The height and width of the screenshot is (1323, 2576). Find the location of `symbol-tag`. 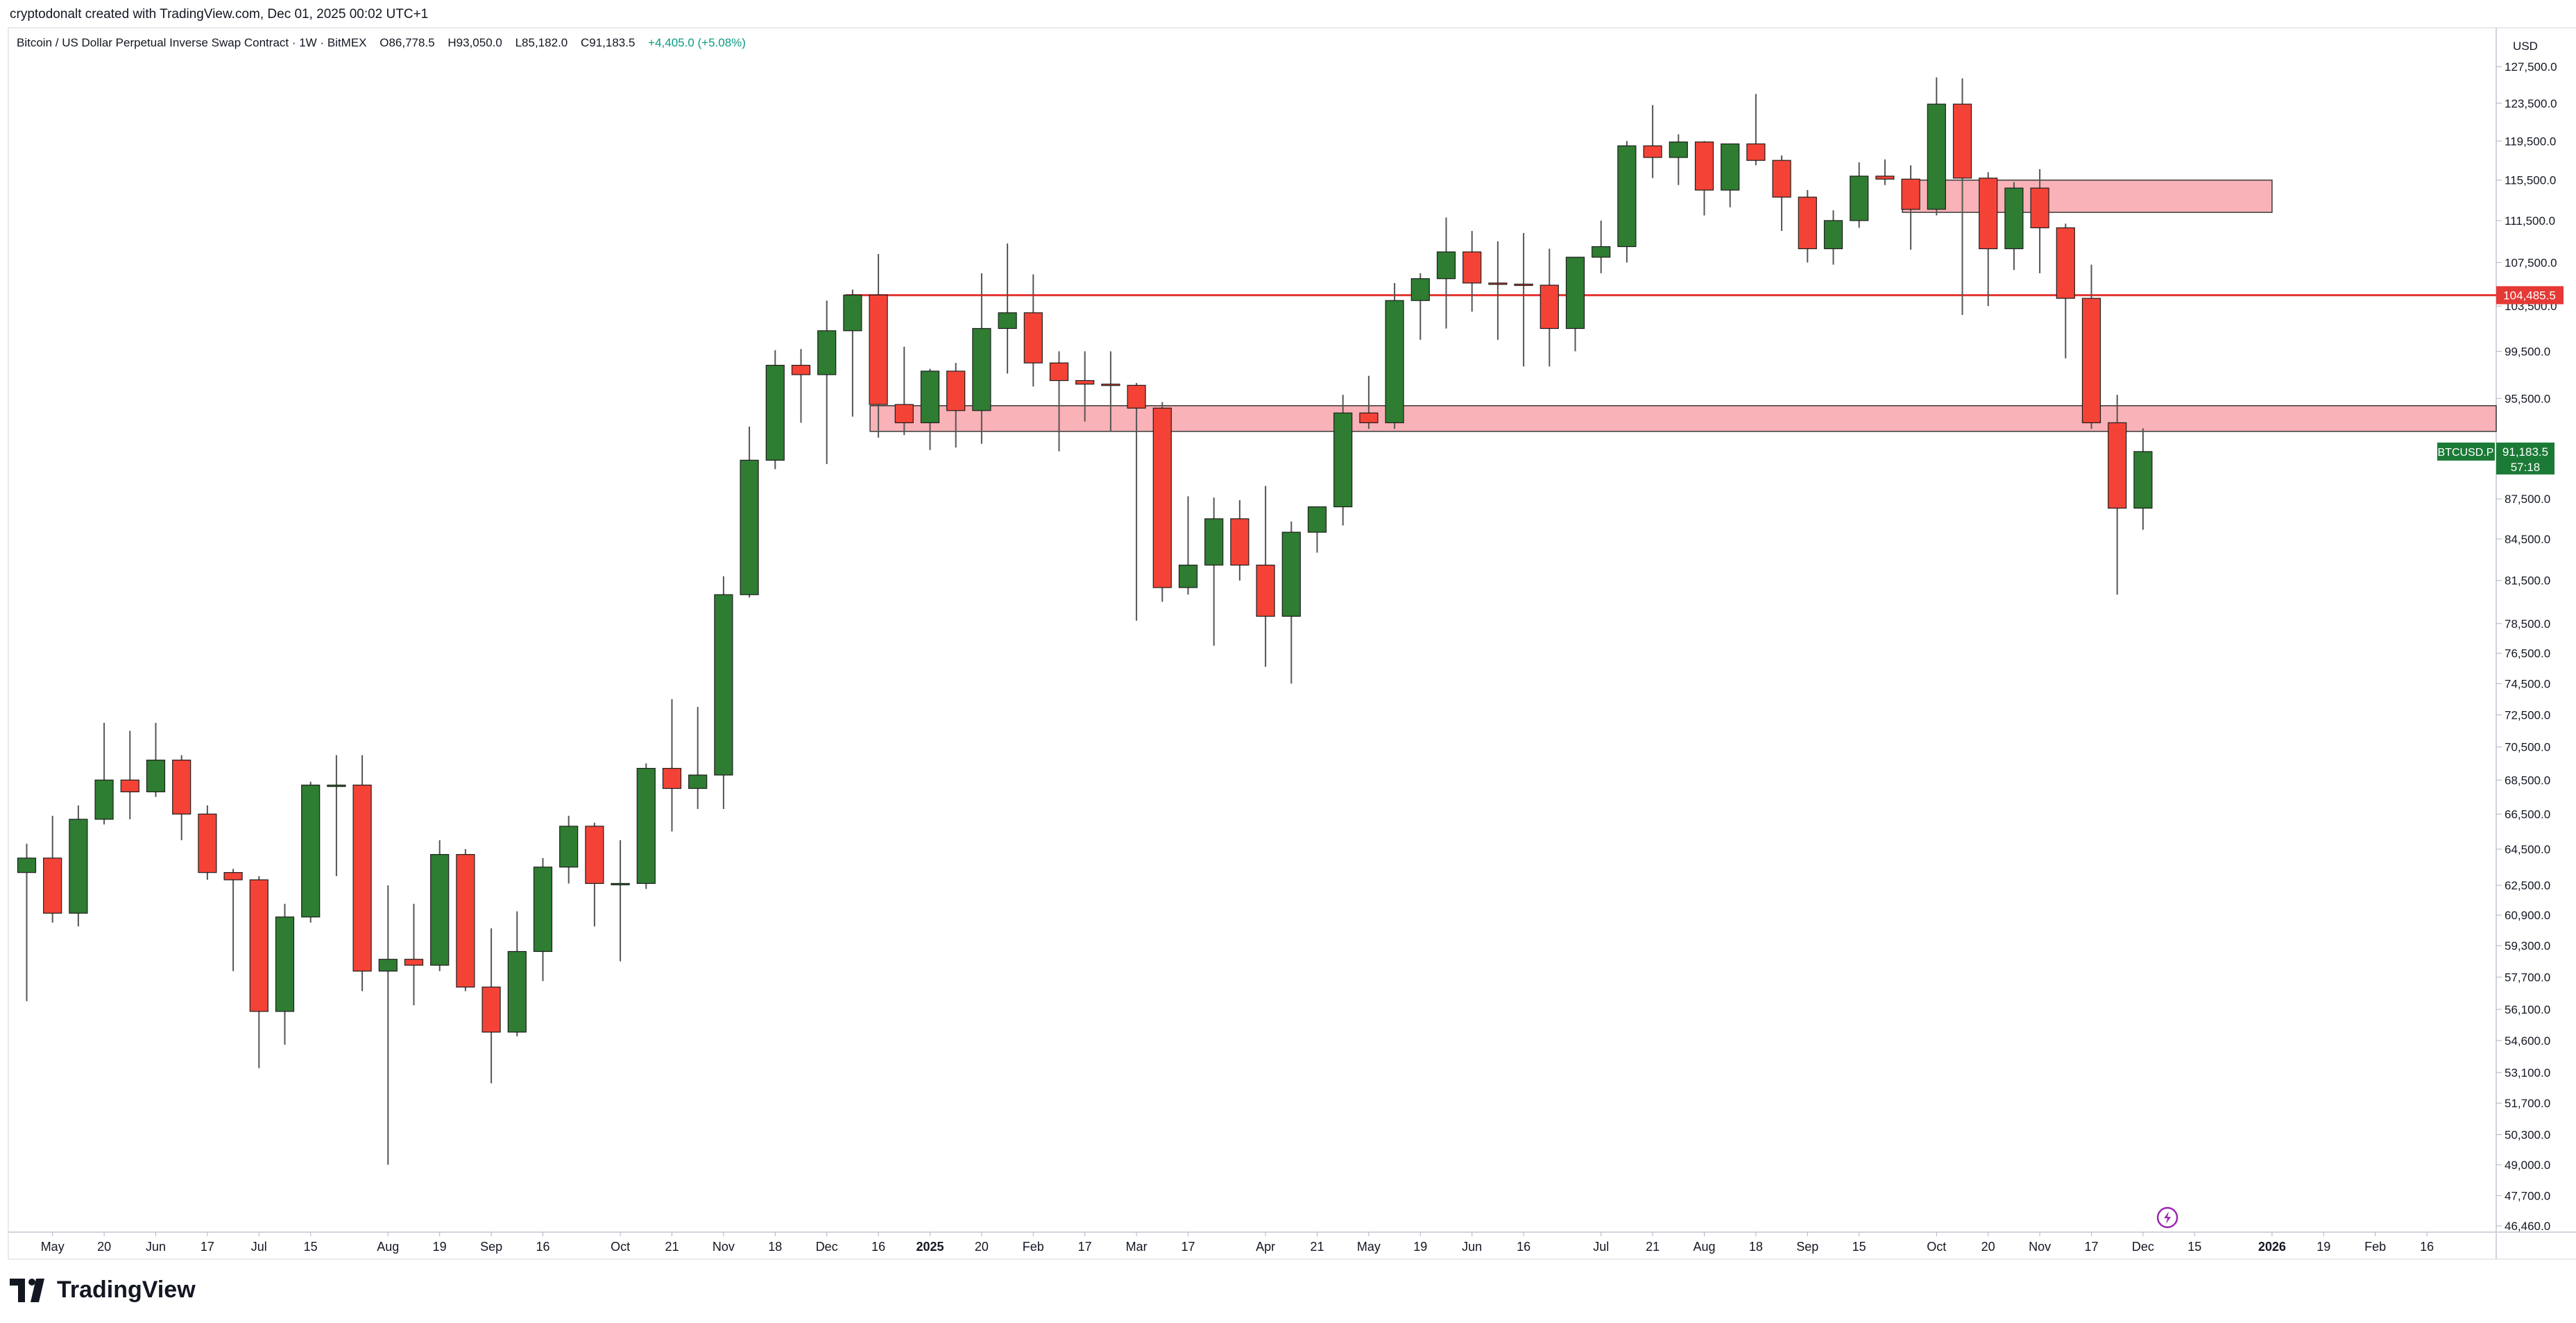

symbol-tag is located at coordinates (2466, 451).